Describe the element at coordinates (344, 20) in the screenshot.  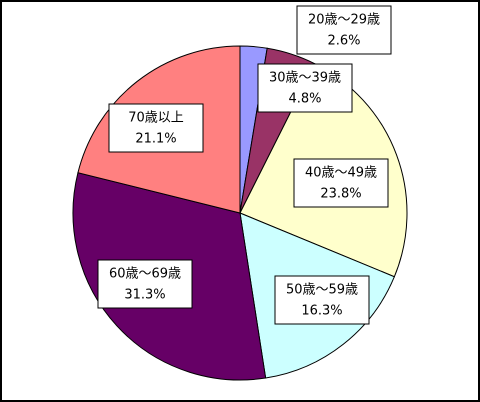
I see `slice-label: 20歳～29歳` at that location.